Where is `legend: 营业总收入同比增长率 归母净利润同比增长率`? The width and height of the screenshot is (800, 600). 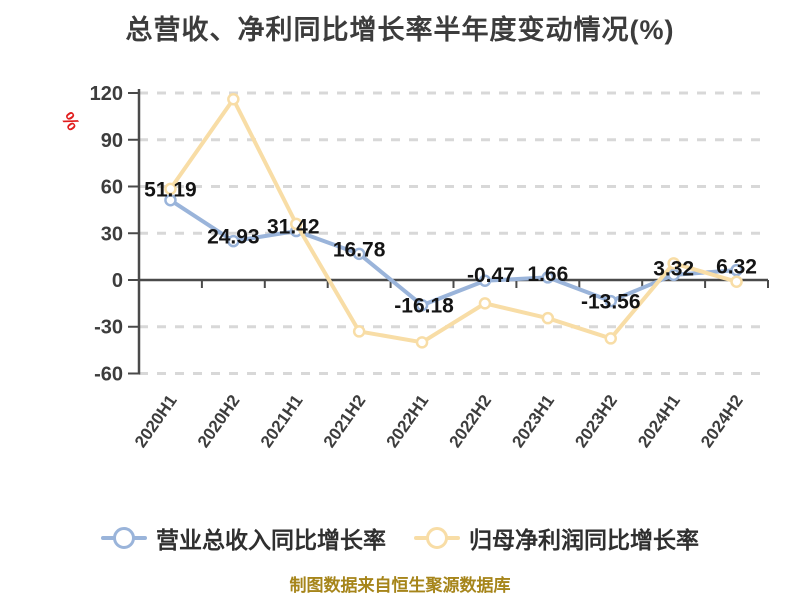
legend: 营业总收入同比增长率 归母净利润同比增长率 is located at coordinates (400, 538).